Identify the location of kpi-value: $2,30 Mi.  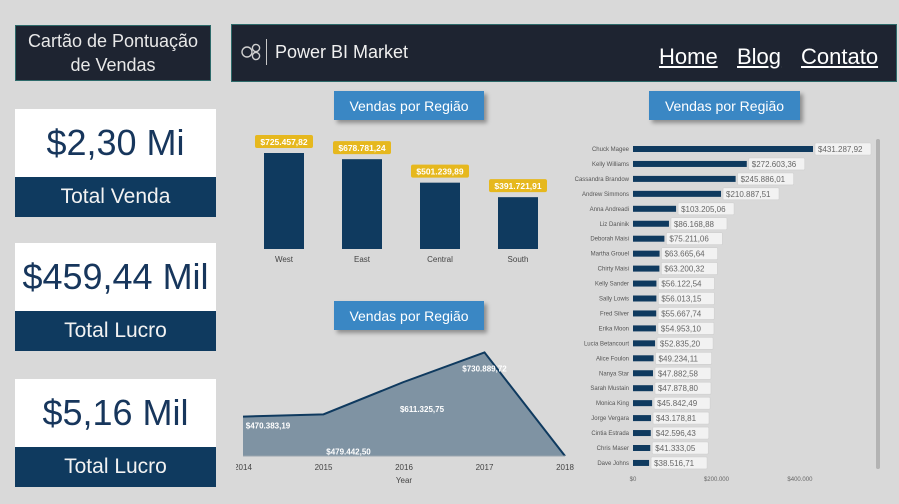
(115, 143).